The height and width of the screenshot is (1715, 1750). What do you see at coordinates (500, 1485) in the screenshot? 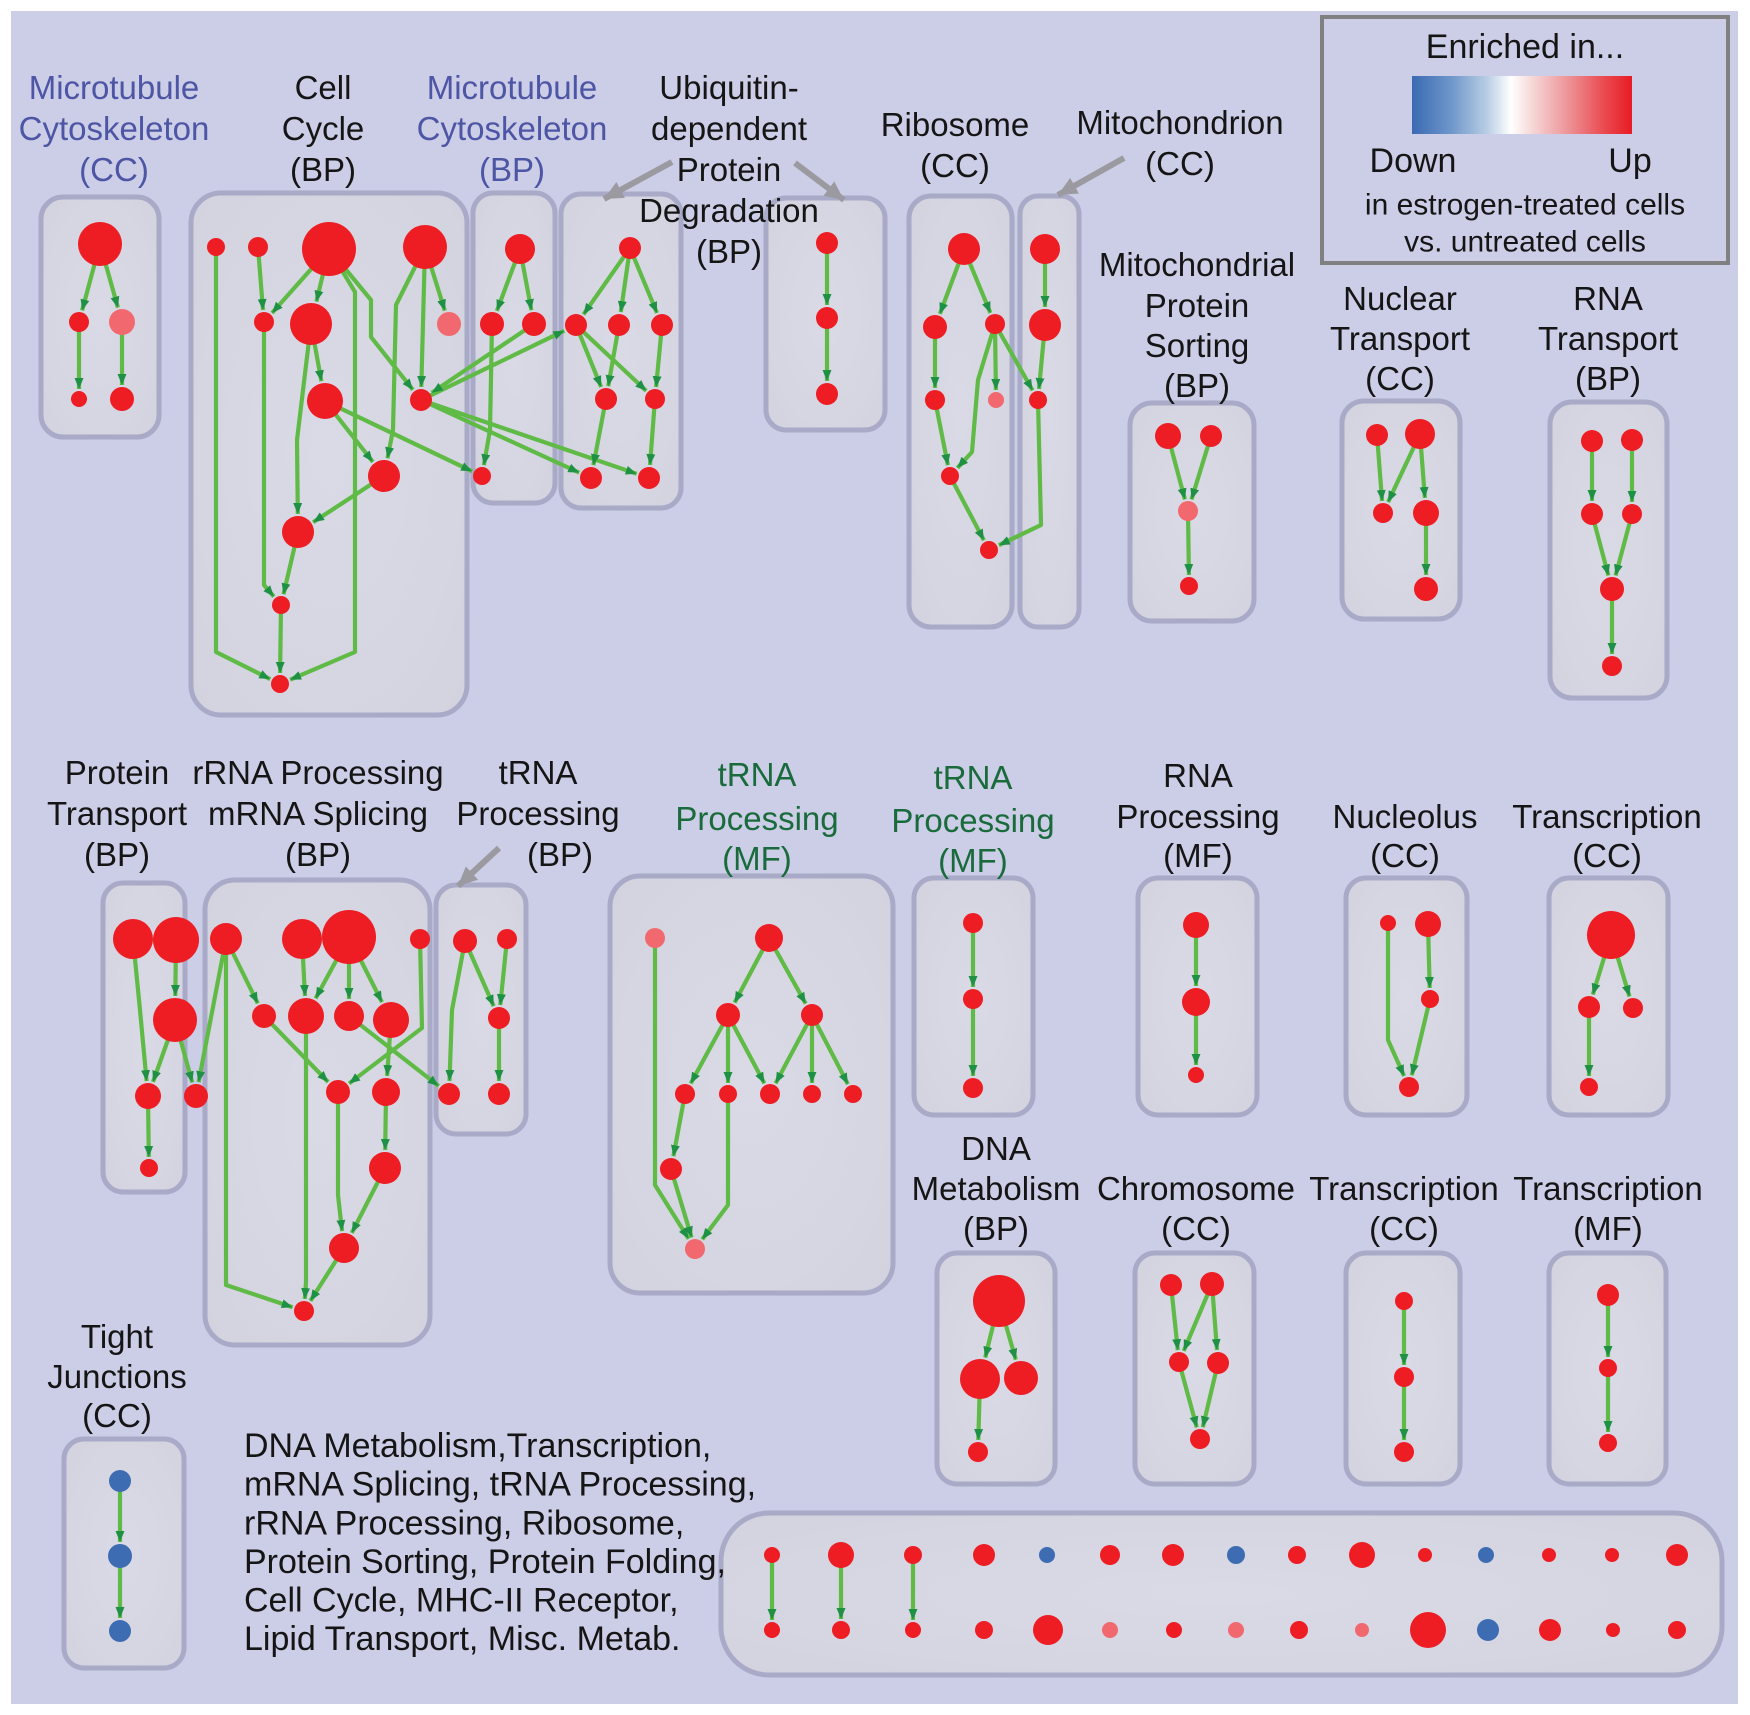
I see `svg-text:mRNA Splicing, tRNA Processing: mRNA Splicing, tRNA Processing,` at bounding box center [500, 1485].